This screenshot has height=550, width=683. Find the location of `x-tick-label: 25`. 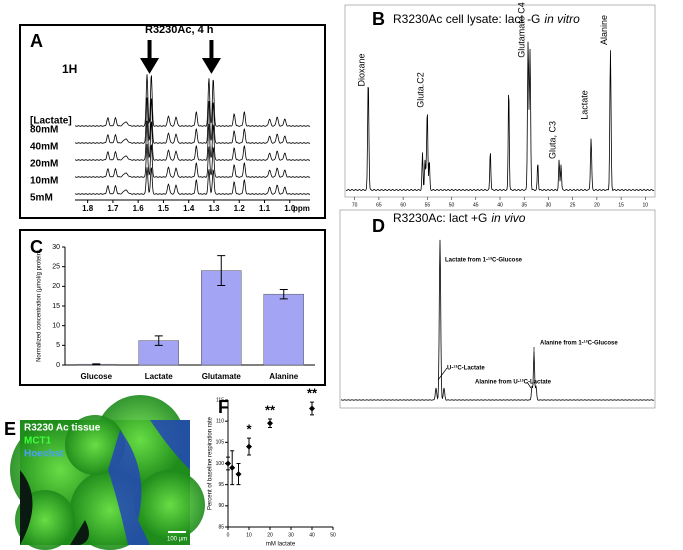

x-tick-label: 25 is located at coordinates (573, 205).